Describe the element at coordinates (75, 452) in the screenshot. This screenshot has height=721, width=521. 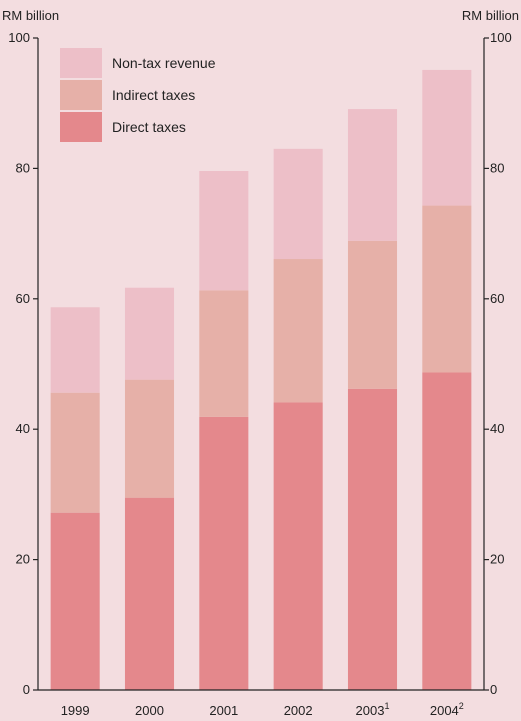
I see `bar-indirect-taxes-1999` at that location.